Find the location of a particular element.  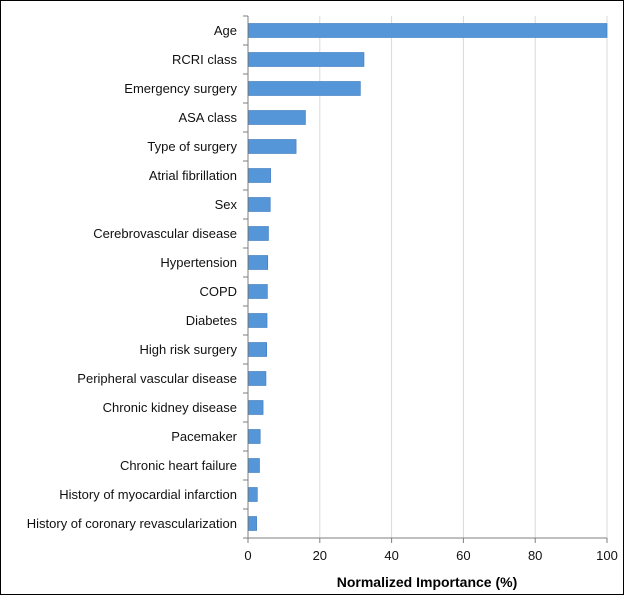

x-tick-label-100: 100 is located at coordinates (607, 555).